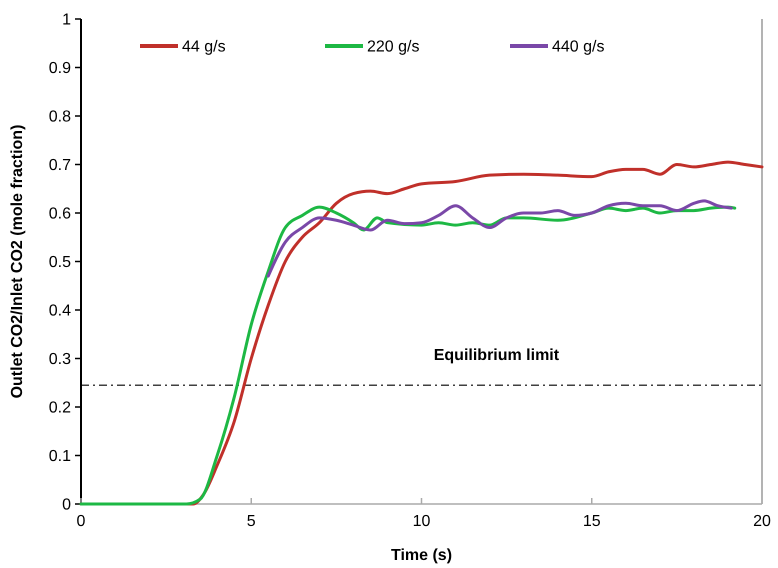 Image resolution: width=778 pixels, height=568 pixels. Describe the element at coordinates (67, 505) in the screenshot. I see `y-tick-label: 0` at that location.